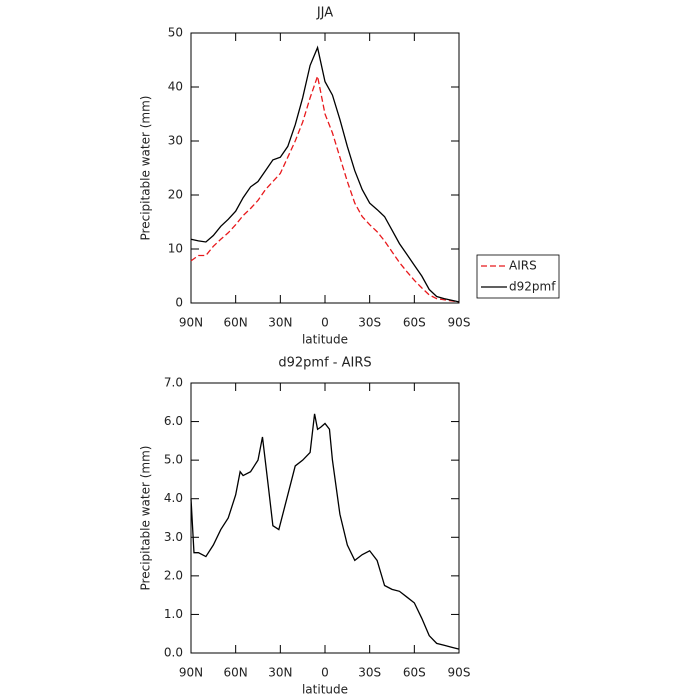 This screenshot has height=700, width=700. What do you see at coordinates (173, 537) in the screenshot?
I see `y-tick-label: 3.0` at bounding box center [173, 537].